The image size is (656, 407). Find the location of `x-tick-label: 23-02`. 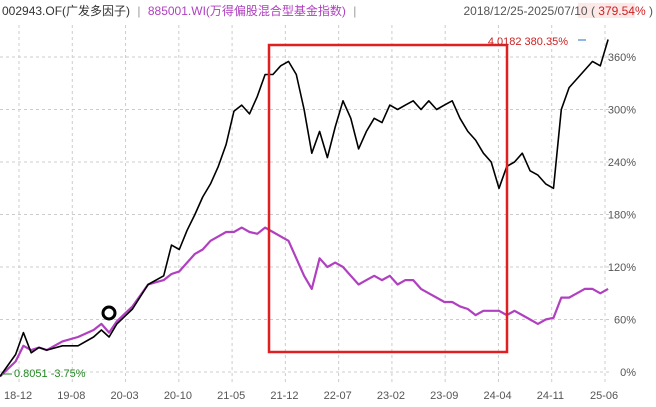

x-tick-label: 23-02 is located at coordinates (391, 396).